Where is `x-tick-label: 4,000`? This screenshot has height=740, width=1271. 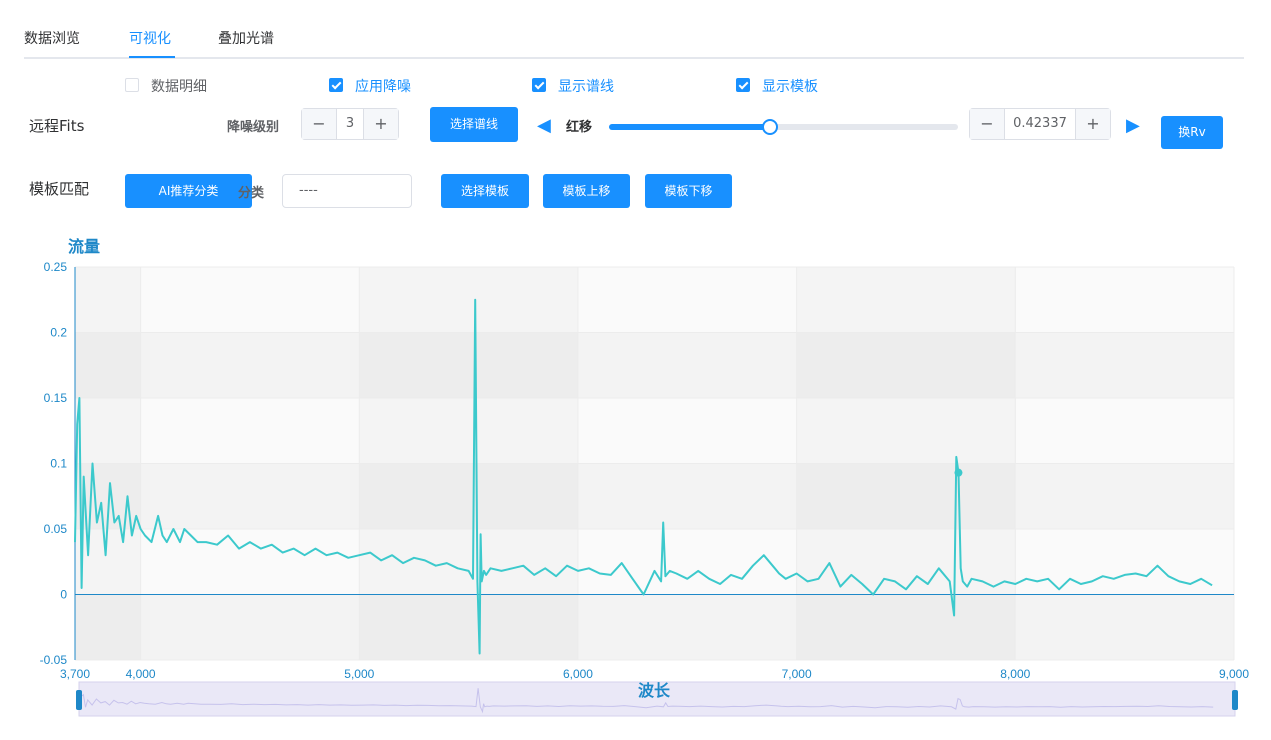
x-tick-label: 4,000 is located at coordinates (141, 674).